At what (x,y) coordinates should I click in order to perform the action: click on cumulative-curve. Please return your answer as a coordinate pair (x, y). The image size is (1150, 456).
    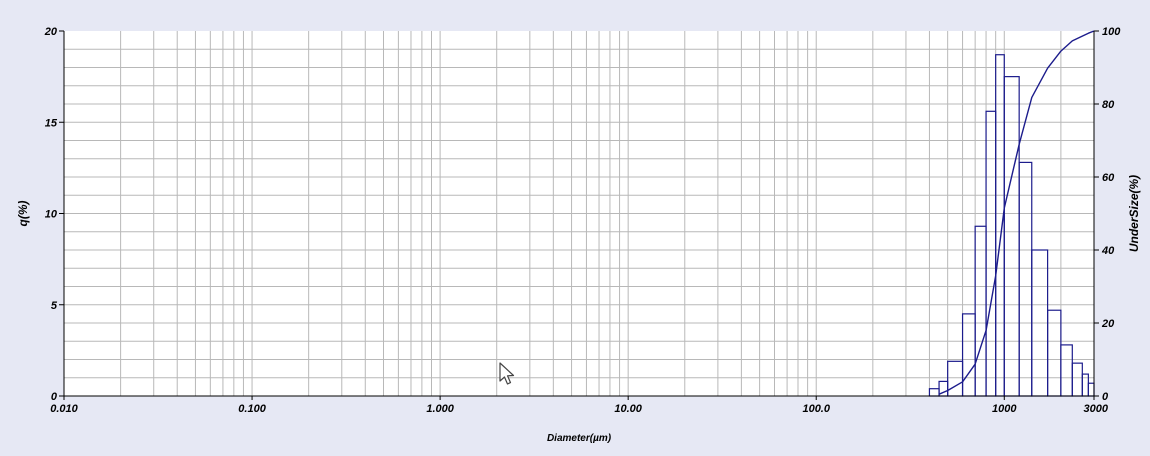
    Looking at the image, I should click on (1016, 212).